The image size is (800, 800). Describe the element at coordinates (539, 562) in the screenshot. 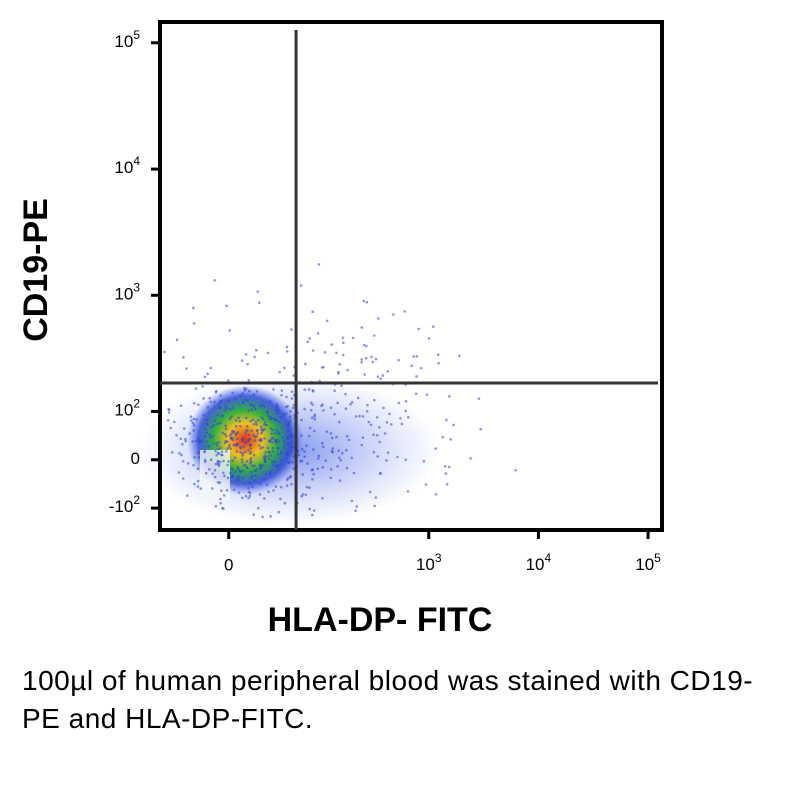

I see `x-tick-label: 104` at that location.